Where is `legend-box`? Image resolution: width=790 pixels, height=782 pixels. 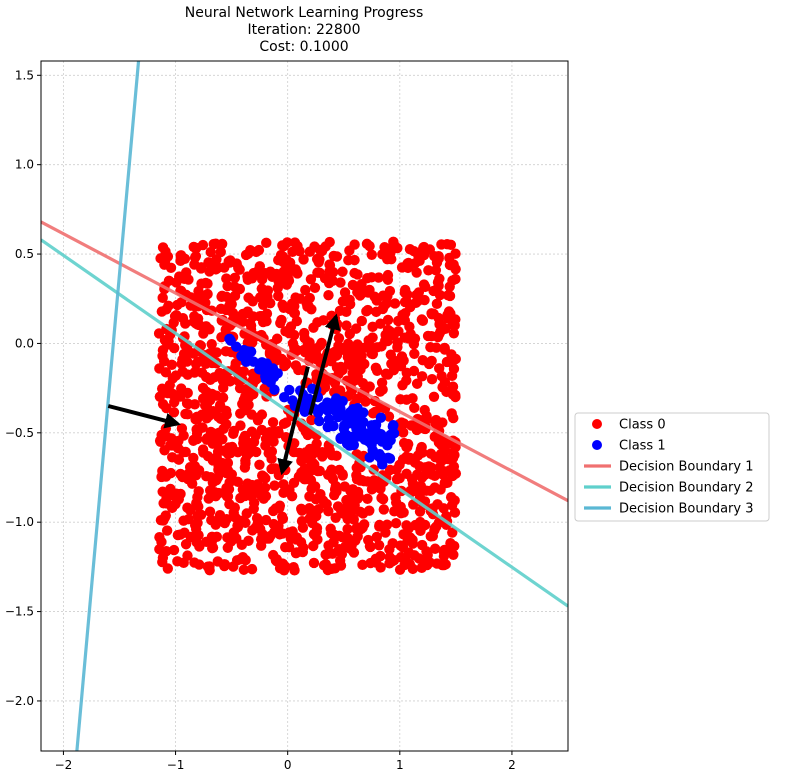
legend-box is located at coordinates (672, 467).